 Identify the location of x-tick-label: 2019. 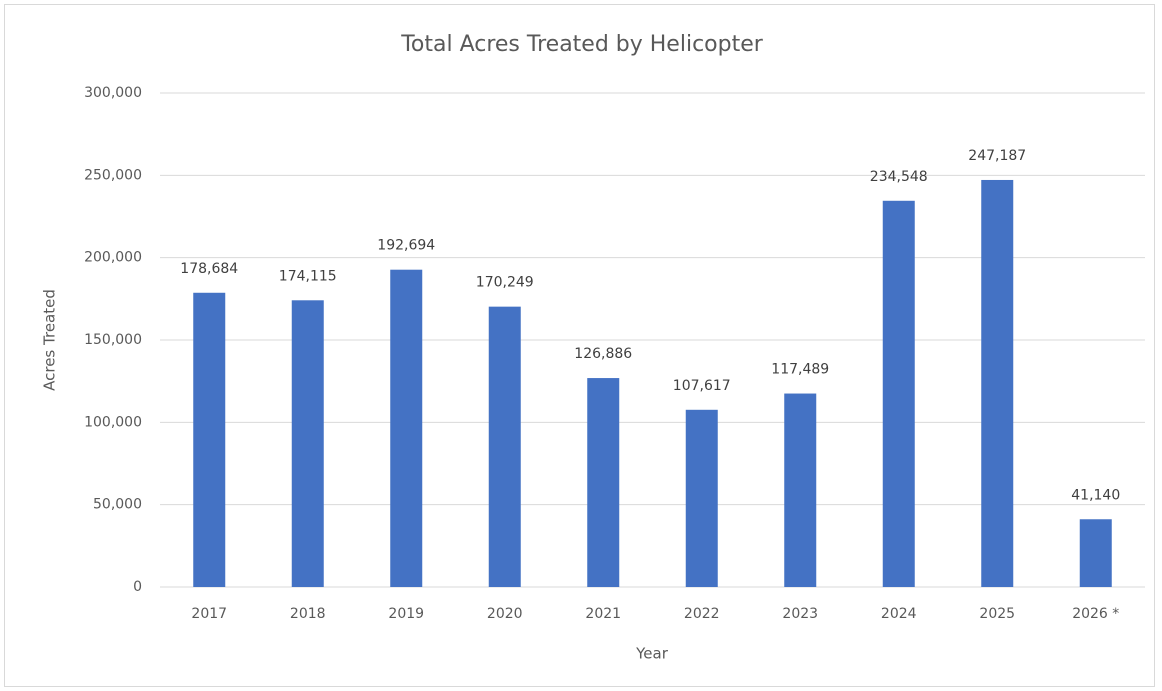
(406, 614).